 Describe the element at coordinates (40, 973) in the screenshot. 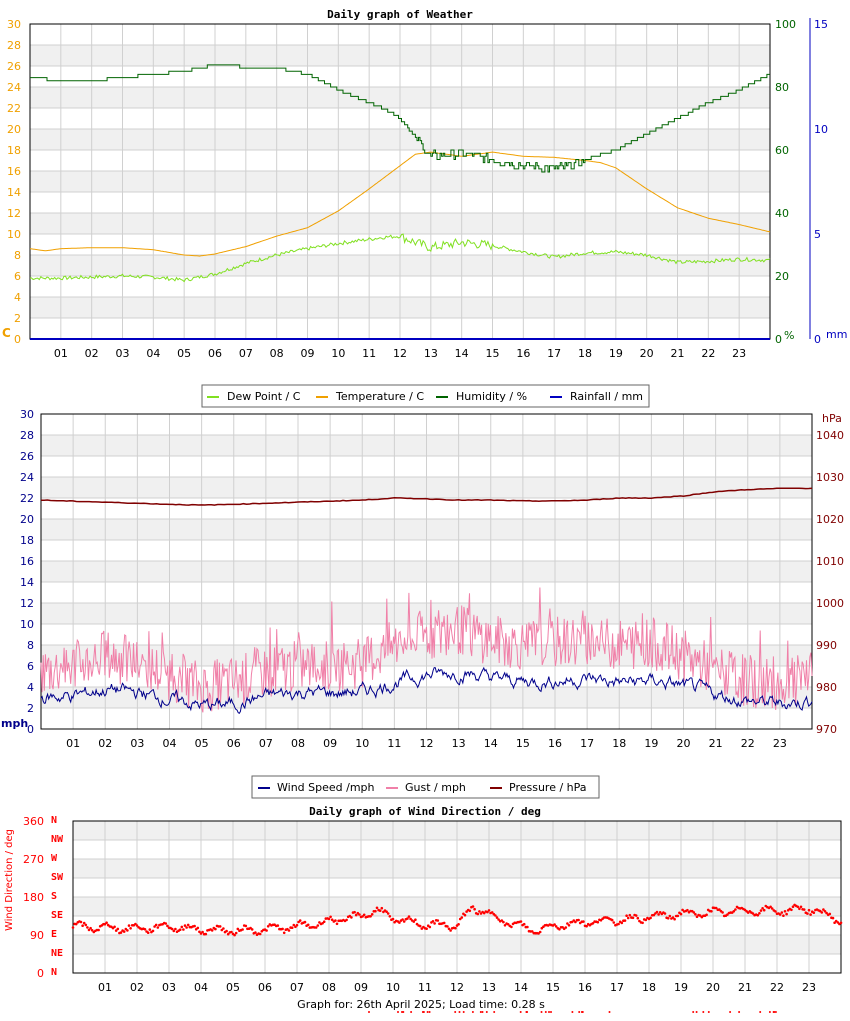

I see `y-left-tick-label: 0` at that location.